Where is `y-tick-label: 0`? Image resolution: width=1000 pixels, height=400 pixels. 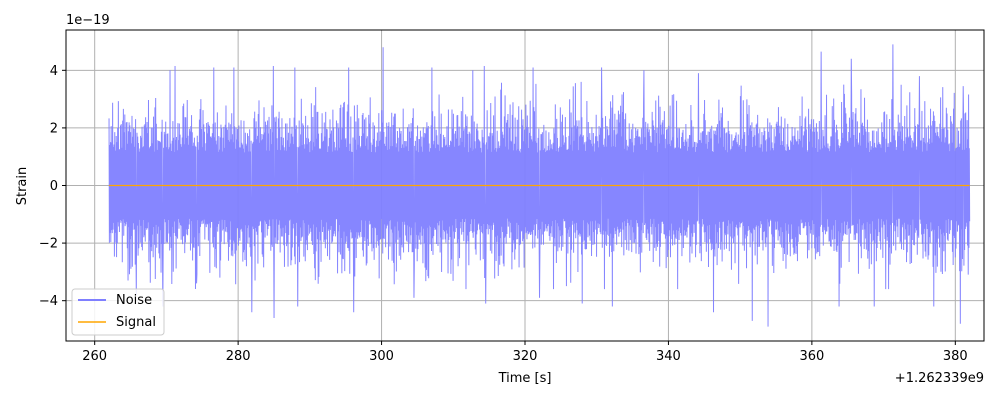
y-tick-label: 0 is located at coordinates (54, 186).